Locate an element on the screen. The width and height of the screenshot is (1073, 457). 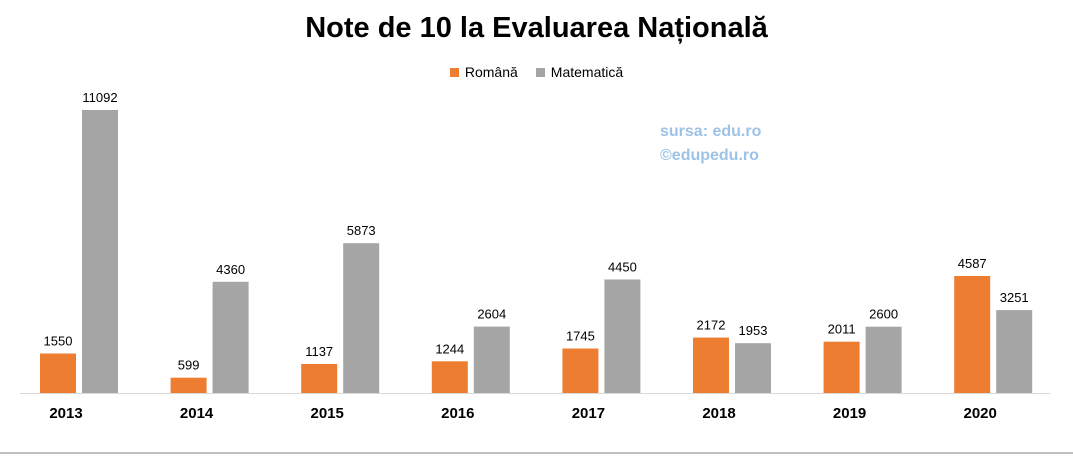
bar-romana-2015 is located at coordinates (319, 378).